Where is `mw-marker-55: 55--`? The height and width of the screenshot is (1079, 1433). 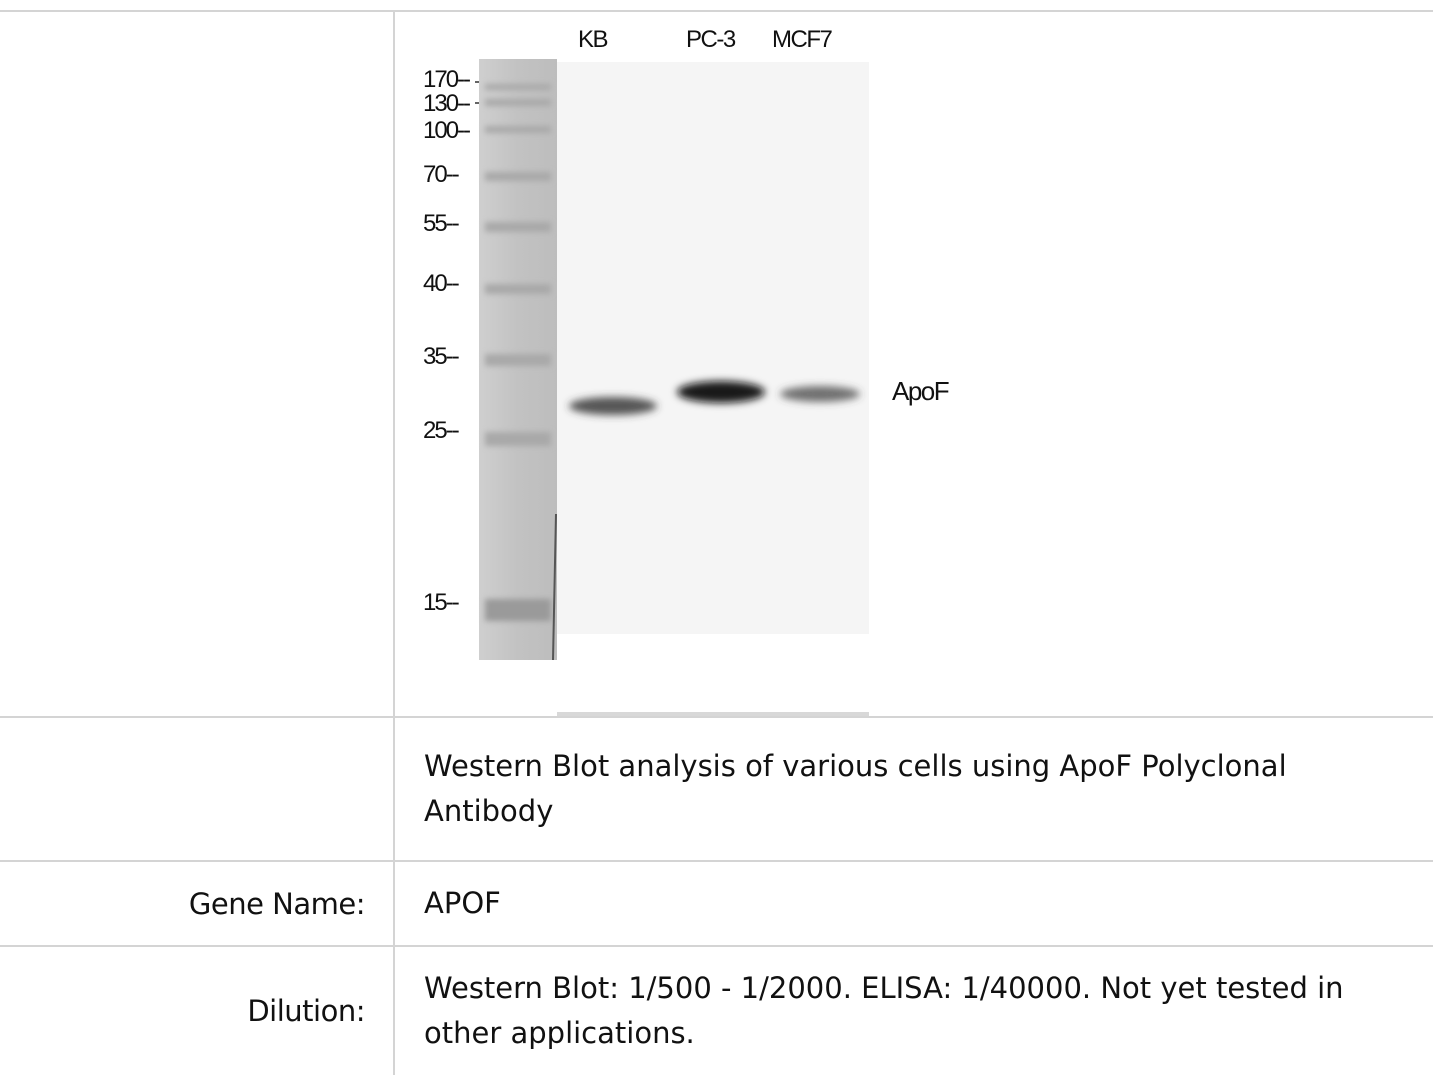 mw-marker-55: 55-- is located at coordinates (441, 223).